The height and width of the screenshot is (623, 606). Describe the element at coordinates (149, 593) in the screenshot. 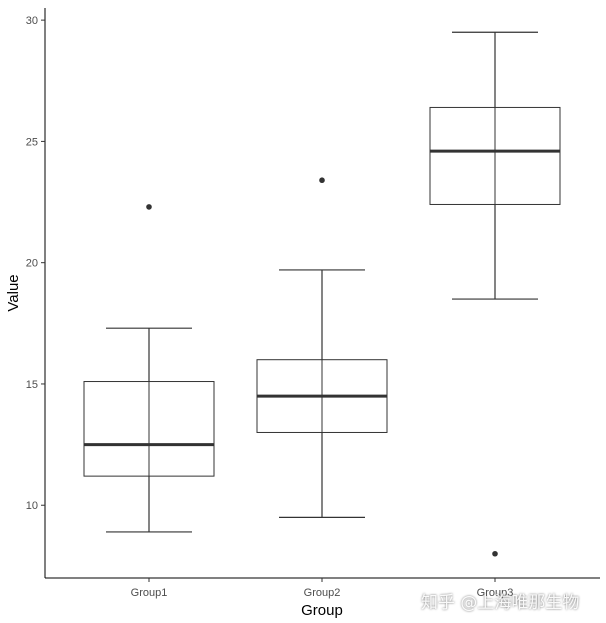

I see `x-tick-label: Group1` at that location.